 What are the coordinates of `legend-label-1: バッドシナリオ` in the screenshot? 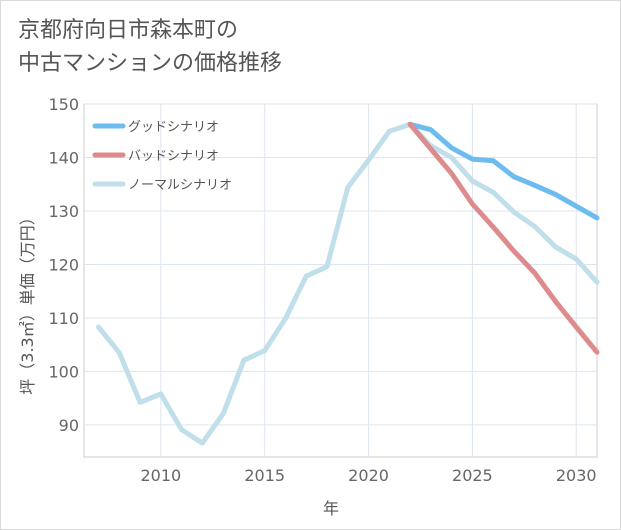 It's located at (173, 156).